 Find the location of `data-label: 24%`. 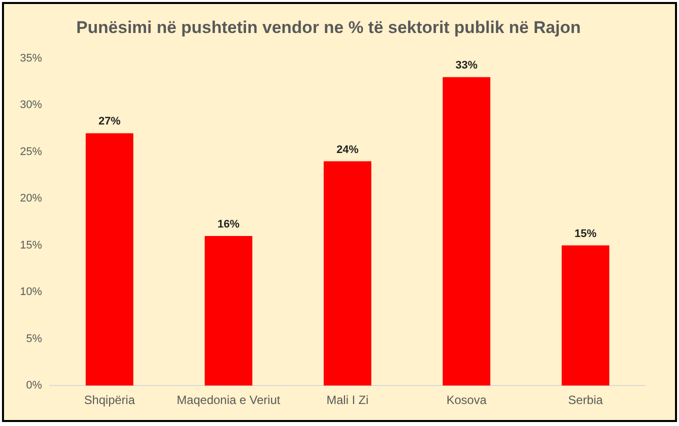

data-label: 24% is located at coordinates (347, 150).